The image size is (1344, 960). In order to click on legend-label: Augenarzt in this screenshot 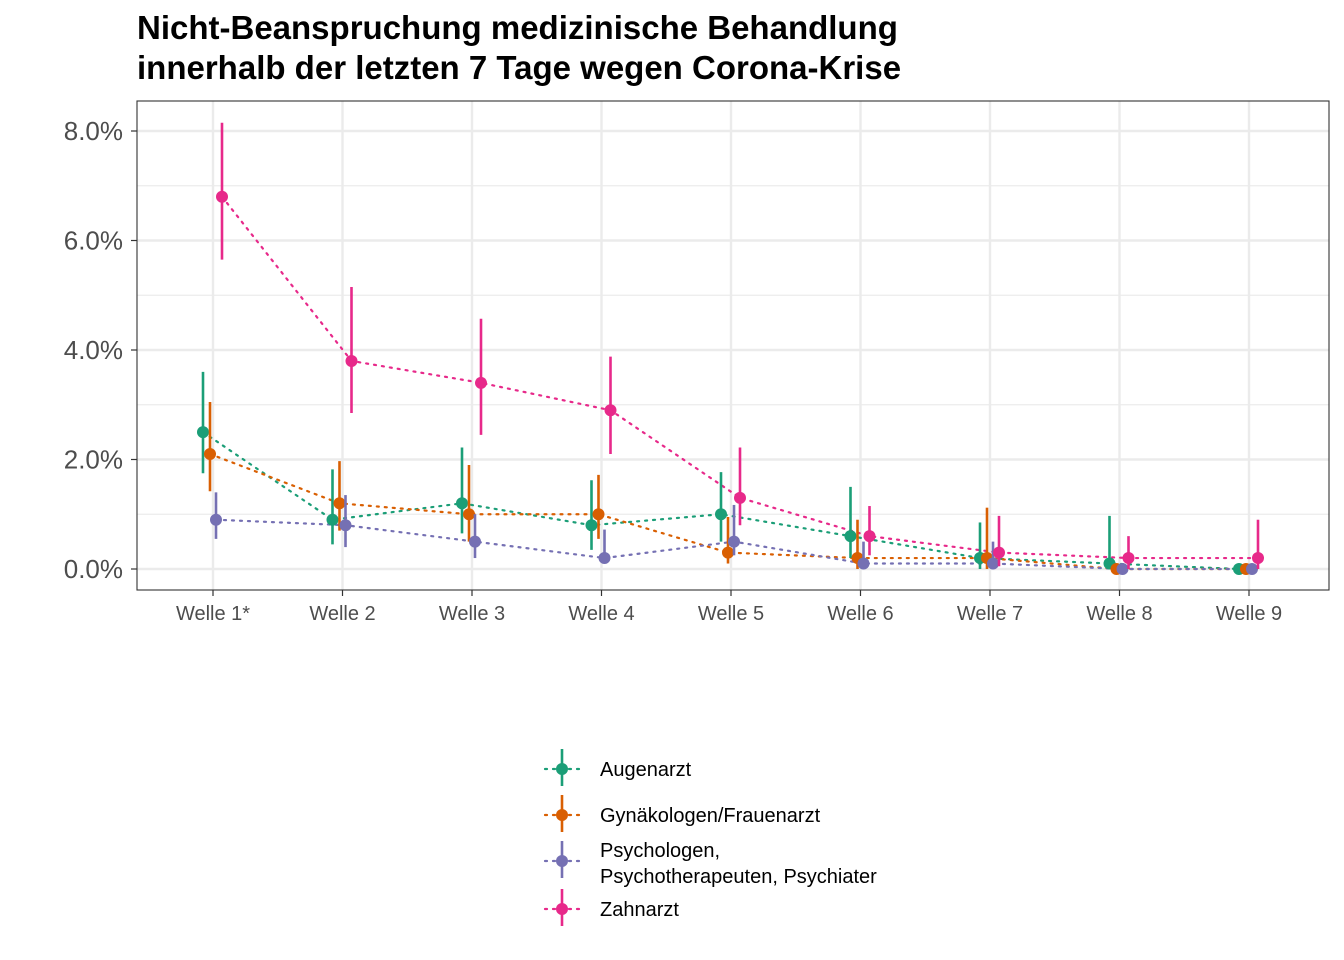, I will do `click(646, 770)`.